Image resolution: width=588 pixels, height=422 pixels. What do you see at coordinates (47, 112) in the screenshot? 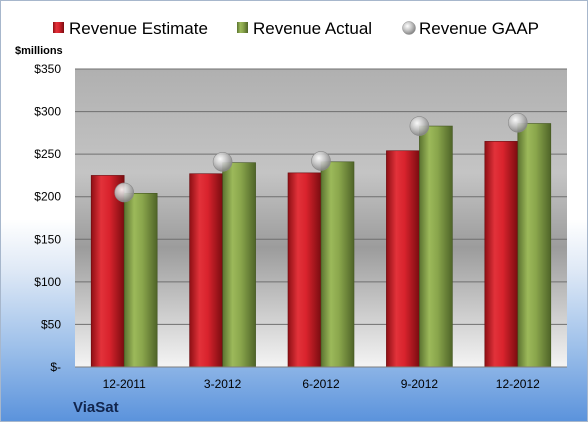
I see `y-tick-label: $300` at bounding box center [47, 112].